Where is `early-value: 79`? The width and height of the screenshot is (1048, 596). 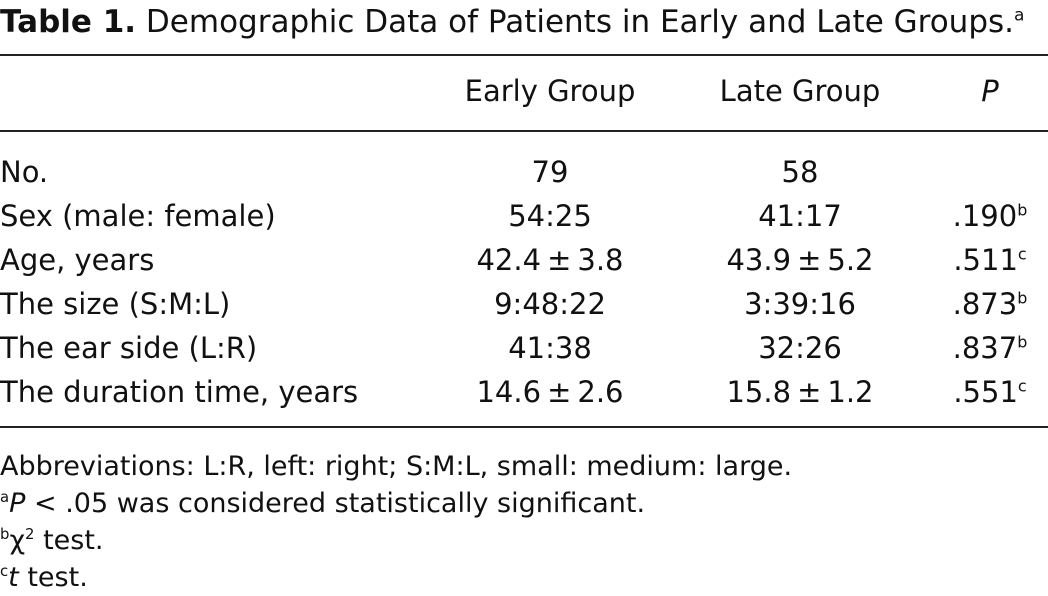
early-value: 79 is located at coordinates (550, 172).